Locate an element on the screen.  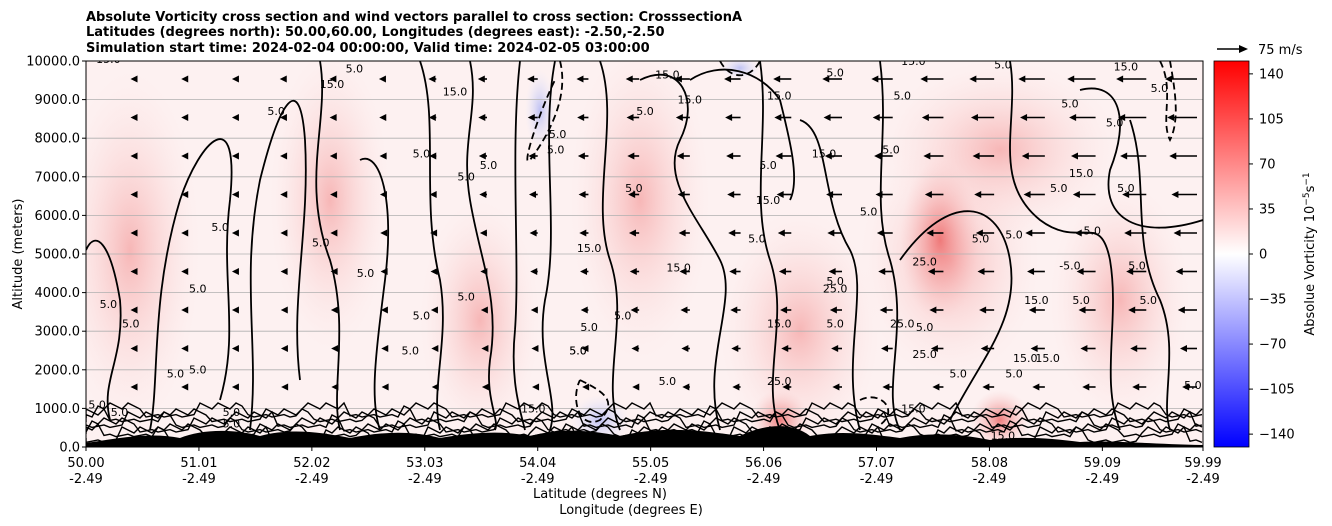
y-tick-label: 5000.0 is located at coordinates (58, 255).